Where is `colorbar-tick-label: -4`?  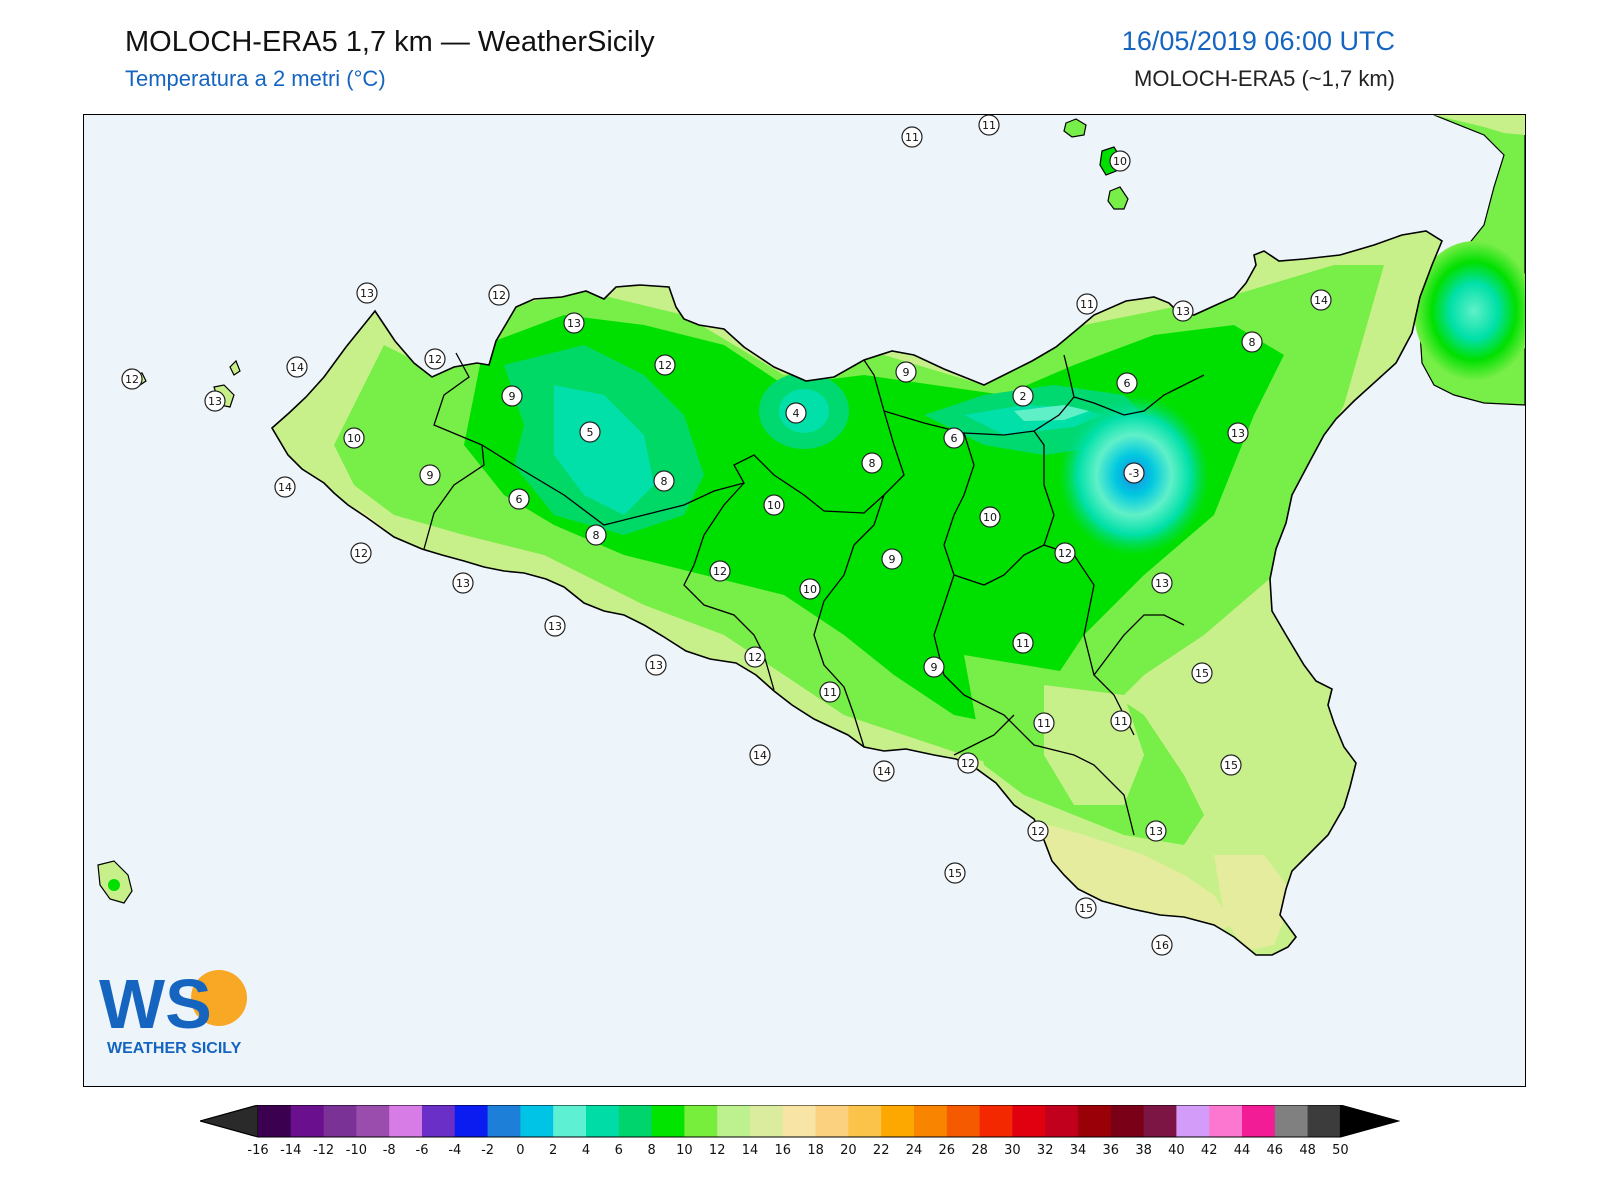
colorbar-tick-label: -4 is located at coordinates (454, 1150).